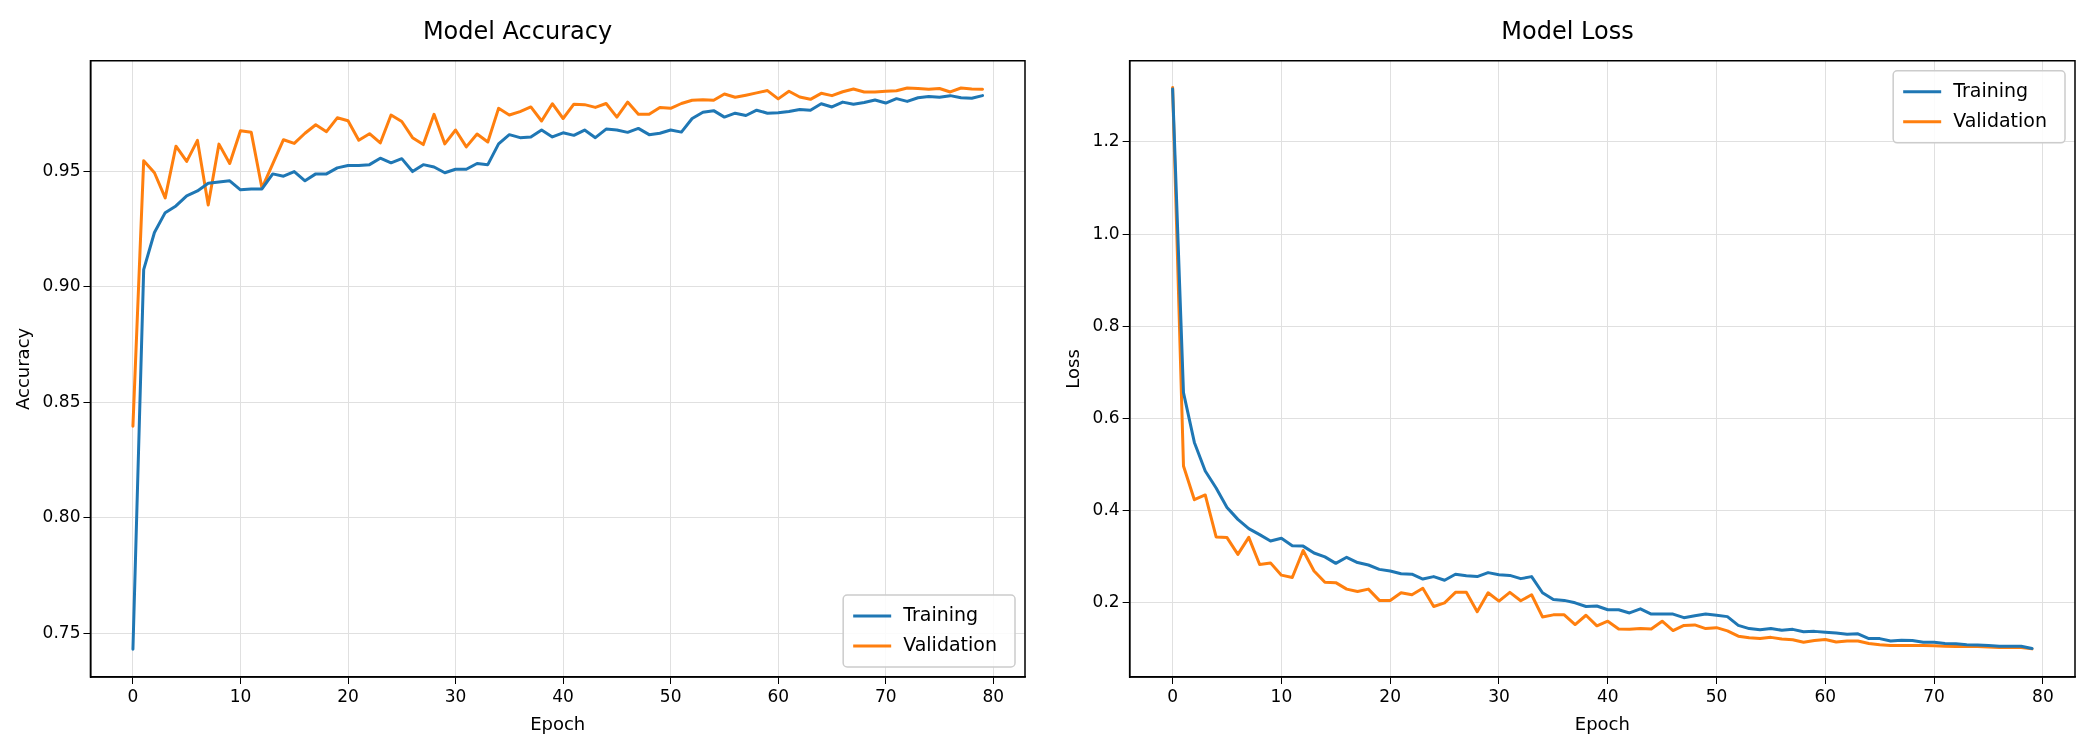 Image resolution: width=2100 pixels, height=750 pixels. What do you see at coordinates (517, 30) in the screenshot?
I see `chart-title: Model Accuracy` at bounding box center [517, 30].